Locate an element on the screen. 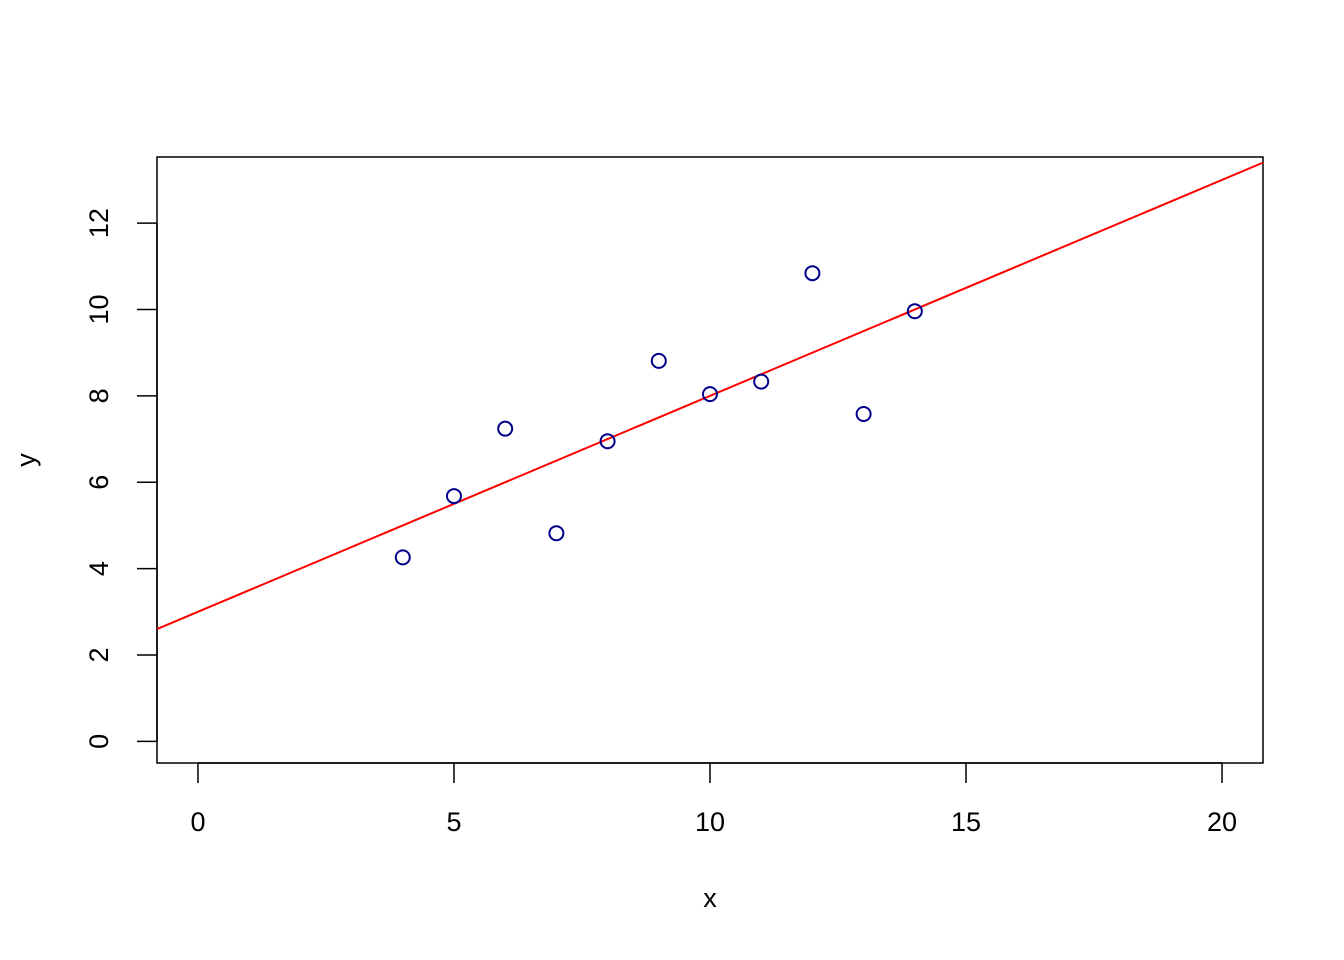 This screenshot has width=1344, height=960. y-tick-label: 2 is located at coordinates (99, 655).